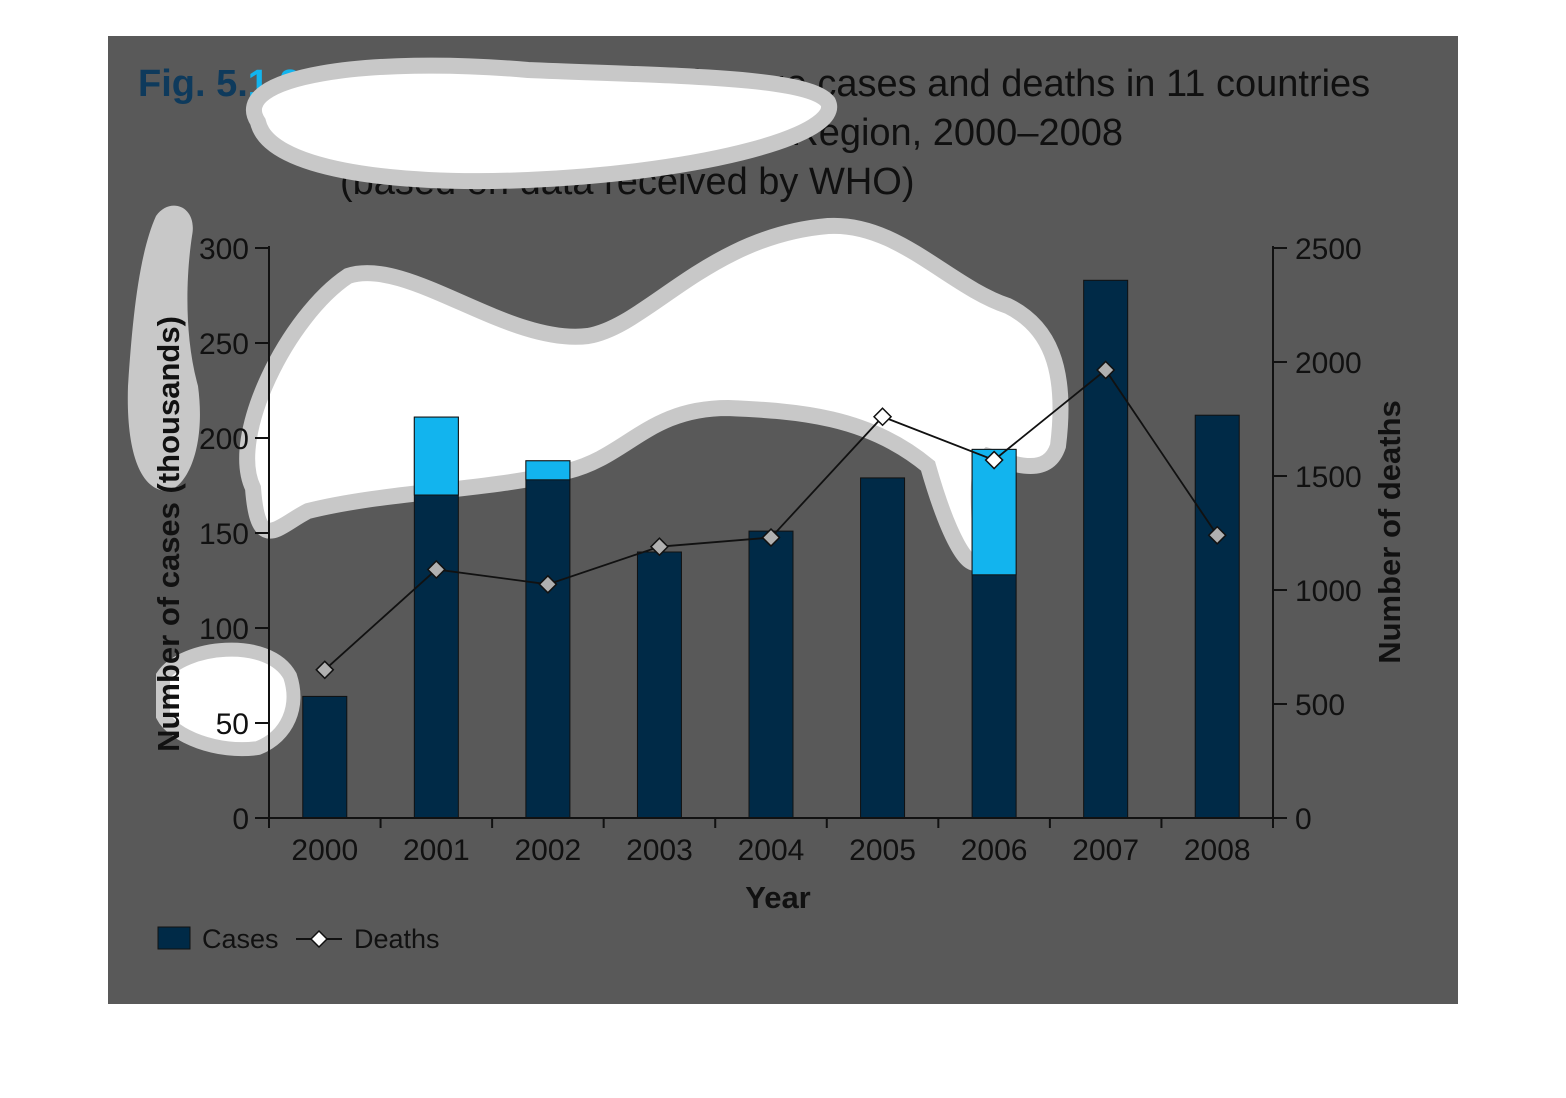  Describe the element at coordinates (541, 123) in the screenshot. I see `highlight-blob-title` at that location.